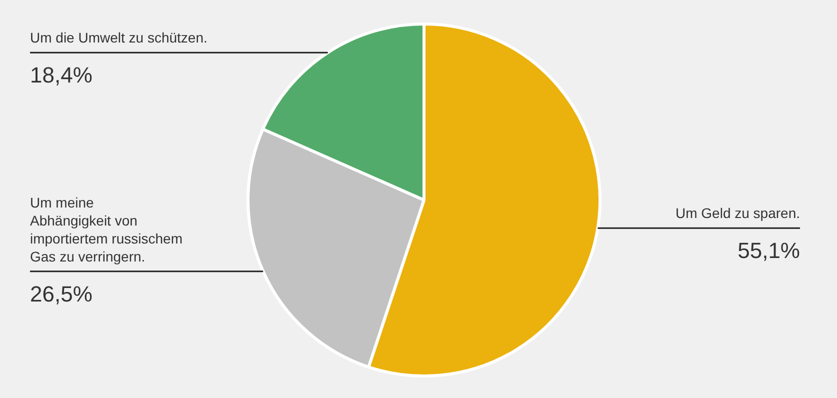 This screenshot has width=837, height=398. Describe the element at coordinates (738, 213) in the screenshot. I see `slice-label: Um Geld zu sparen.` at that location.